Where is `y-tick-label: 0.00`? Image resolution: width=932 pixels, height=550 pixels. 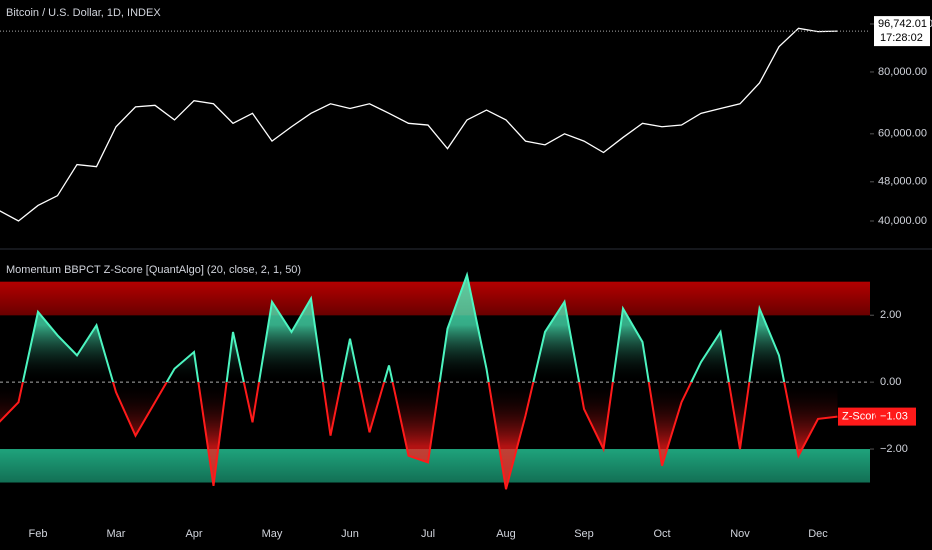 y-tick-label: 0.00 is located at coordinates (890, 382).